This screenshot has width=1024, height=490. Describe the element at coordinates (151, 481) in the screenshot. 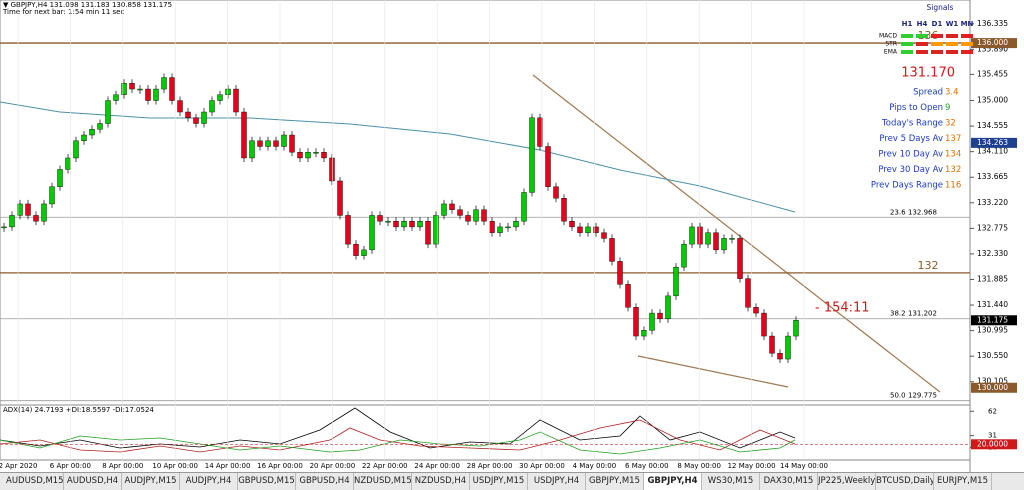

I see `tab: AUDJPY,M15` at that location.